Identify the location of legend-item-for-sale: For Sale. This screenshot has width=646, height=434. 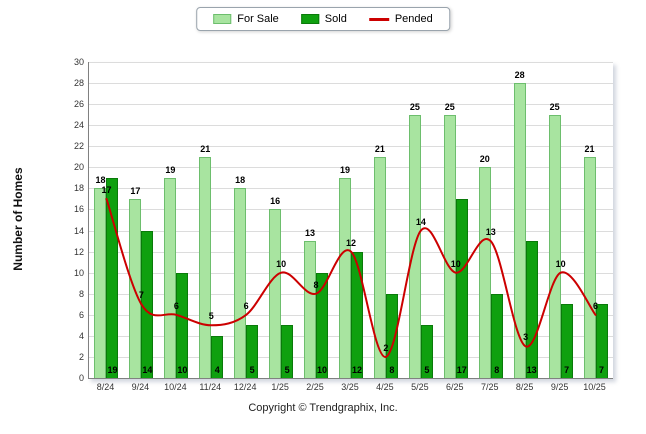
(246, 19).